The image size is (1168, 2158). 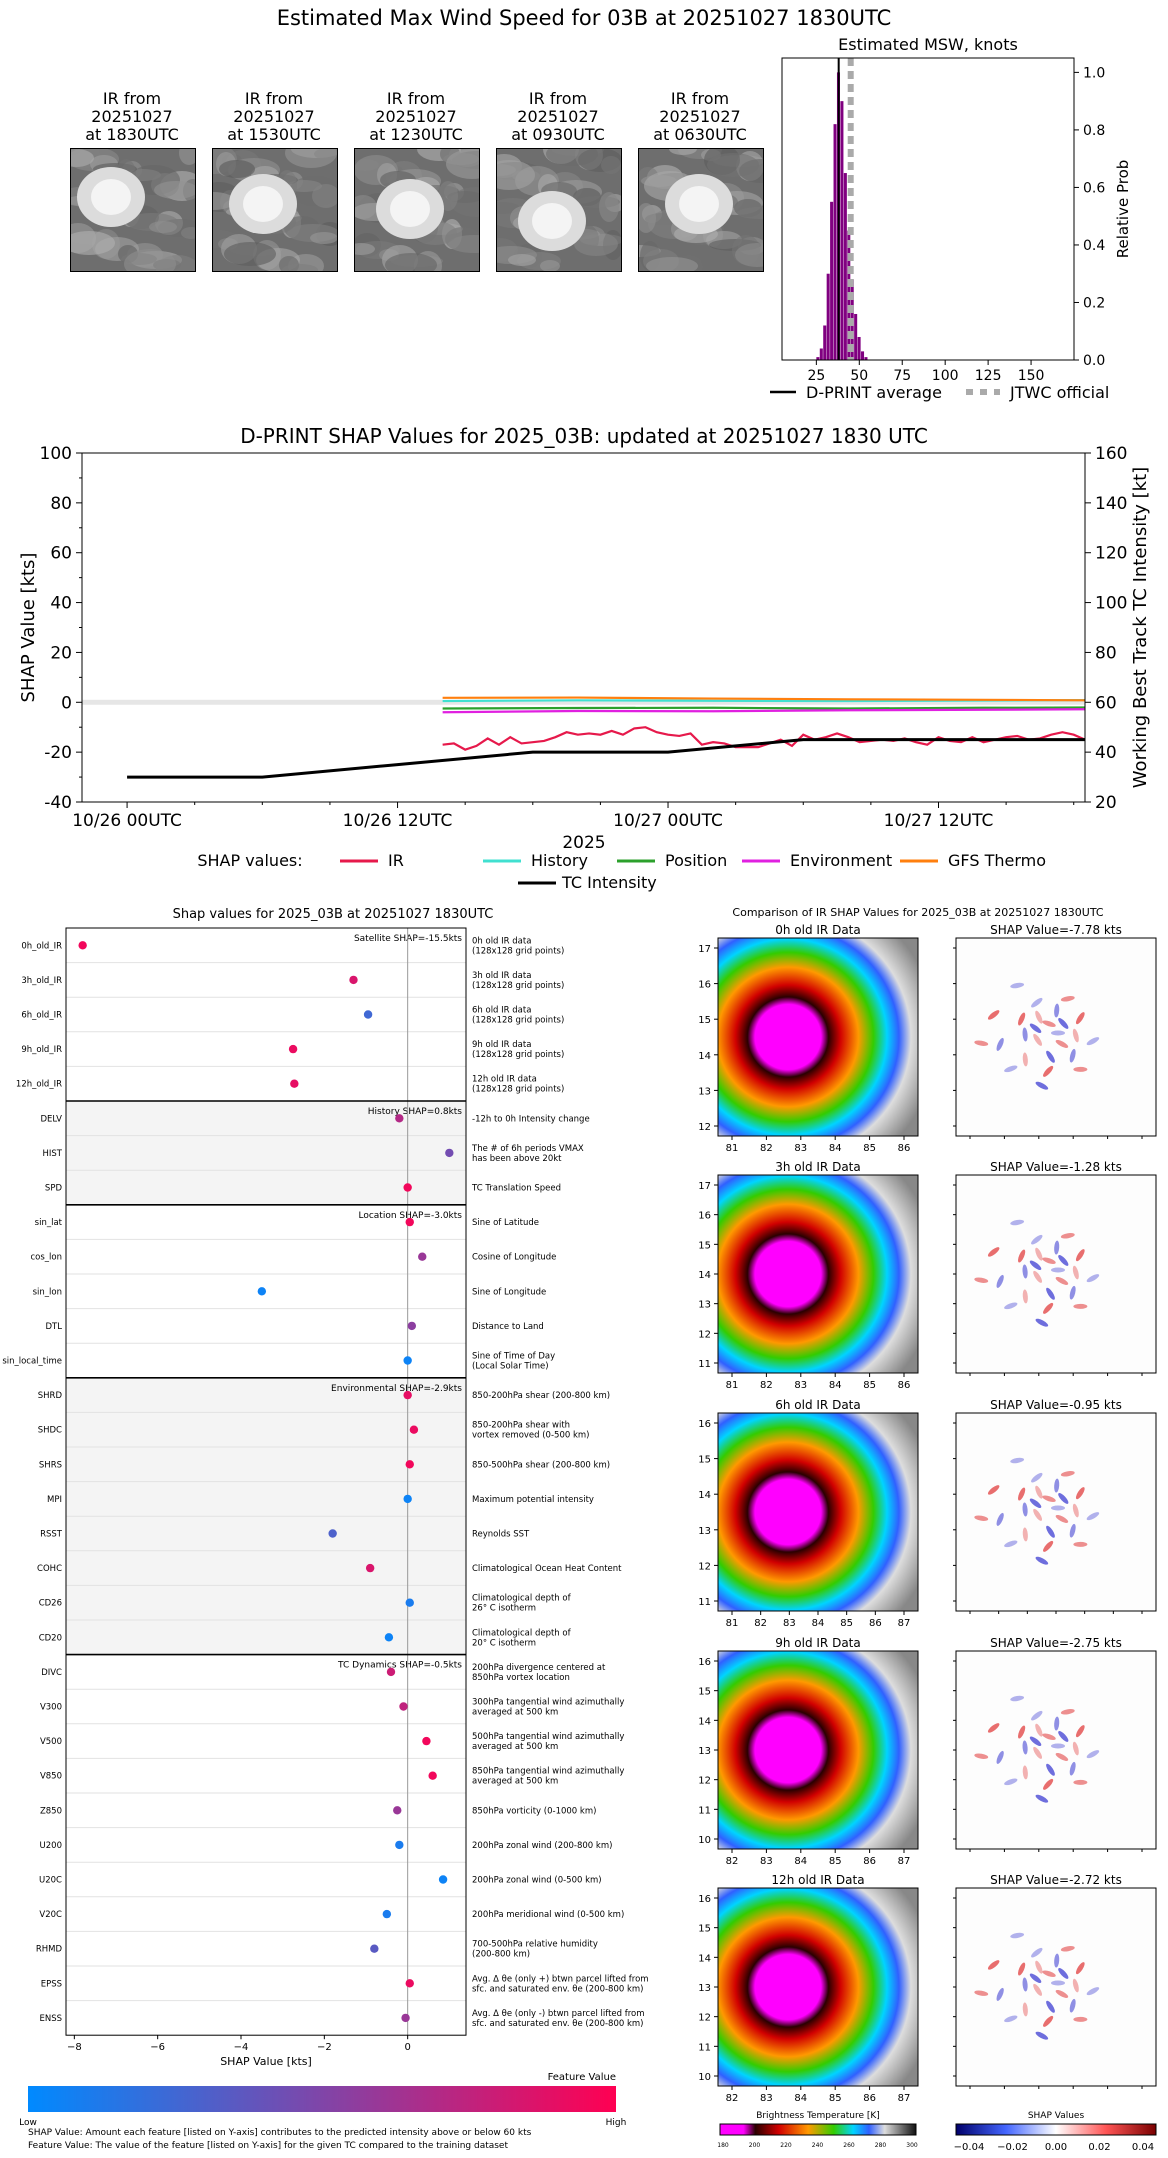 I want to click on feature-description: Sine of Latitude, so click(x=505, y=1223).